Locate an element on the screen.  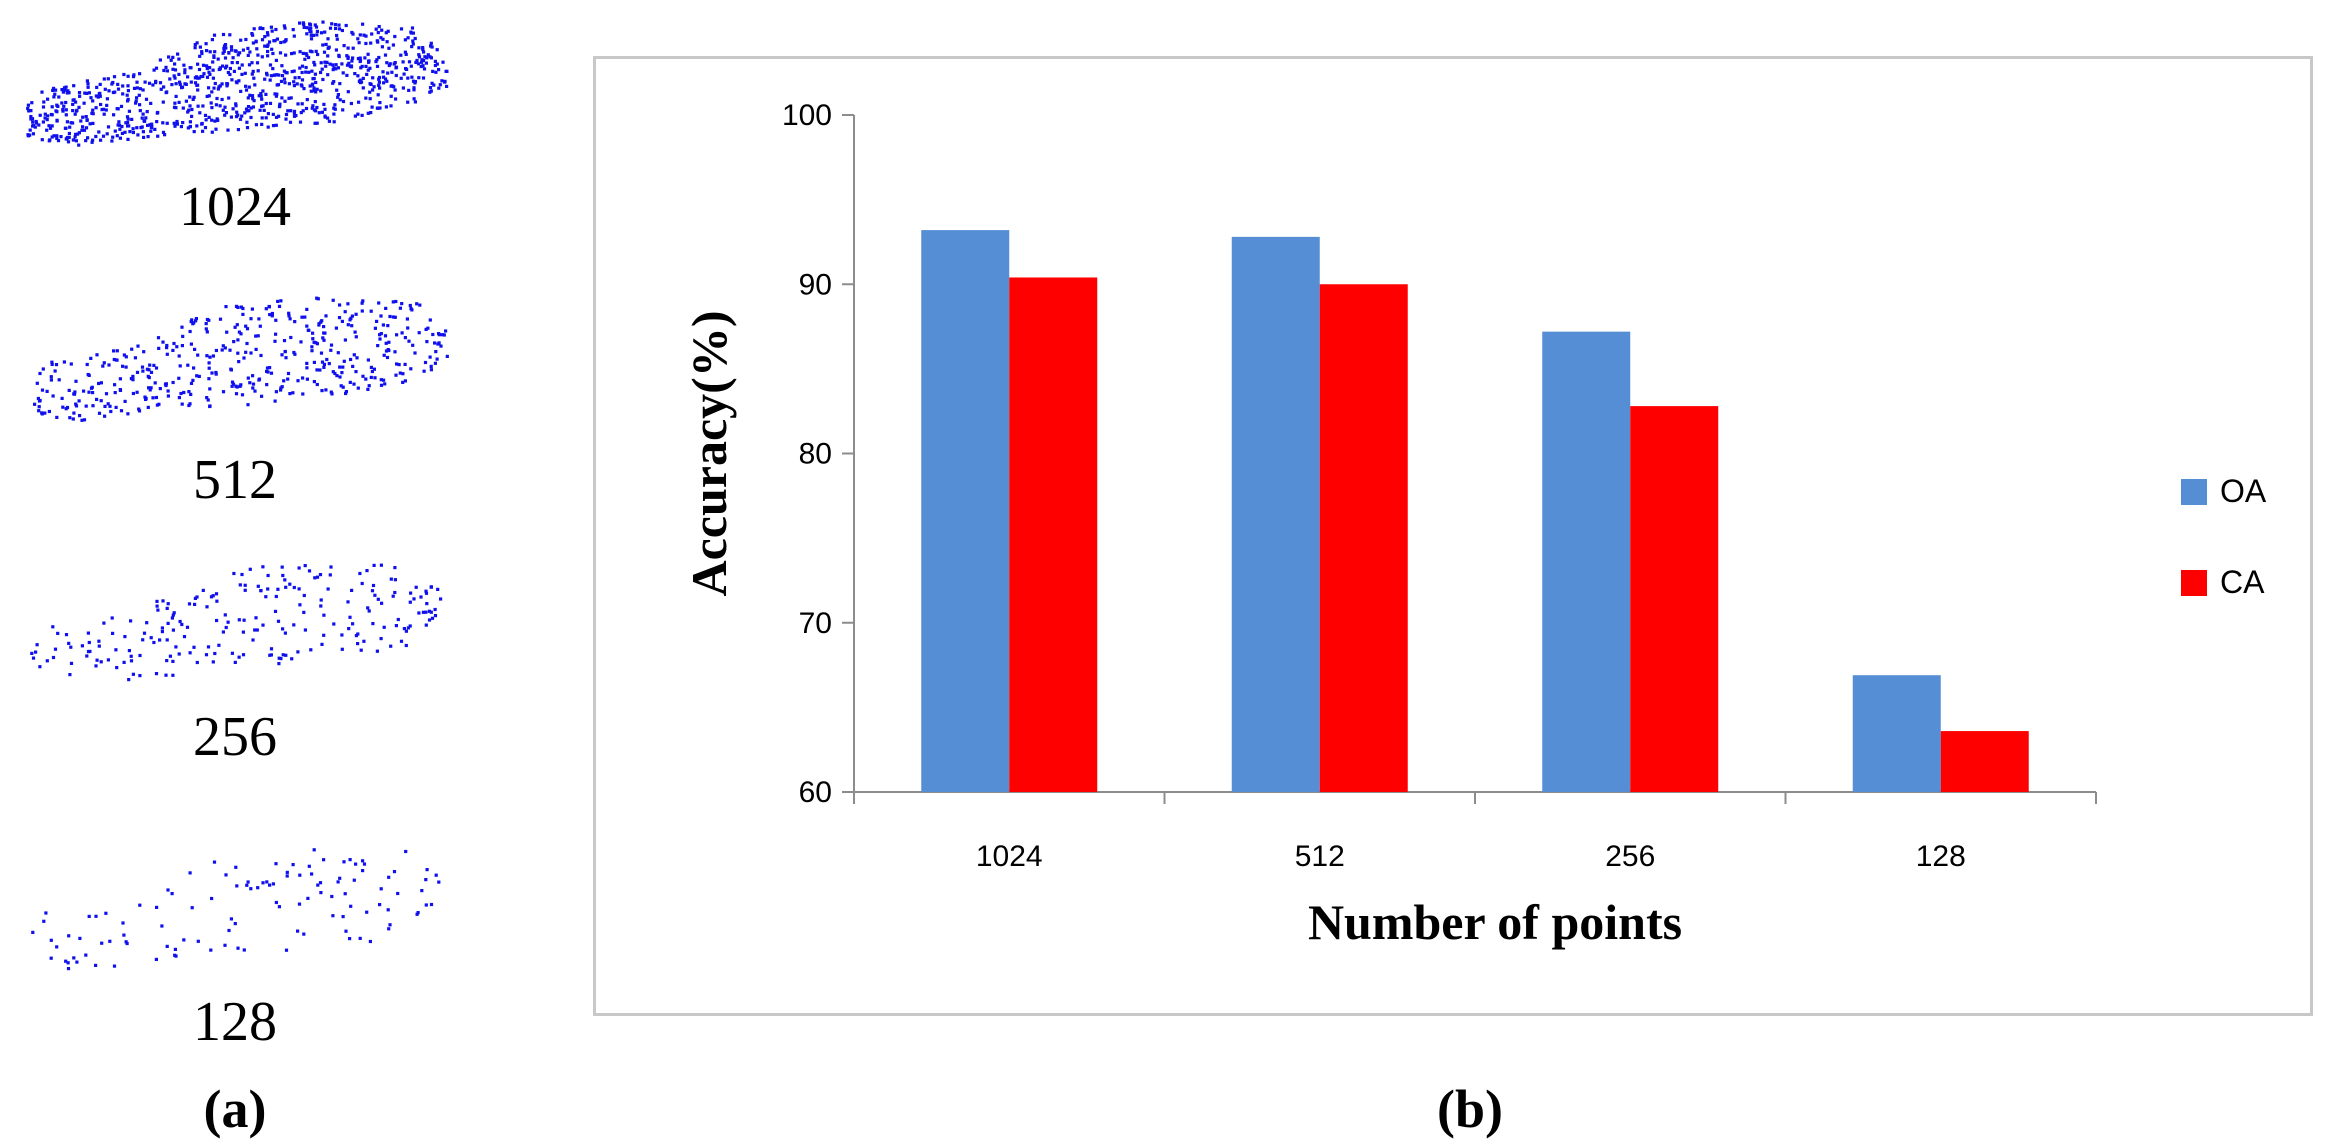
y-tick-label: 90 is located at coordinates (815, 284).